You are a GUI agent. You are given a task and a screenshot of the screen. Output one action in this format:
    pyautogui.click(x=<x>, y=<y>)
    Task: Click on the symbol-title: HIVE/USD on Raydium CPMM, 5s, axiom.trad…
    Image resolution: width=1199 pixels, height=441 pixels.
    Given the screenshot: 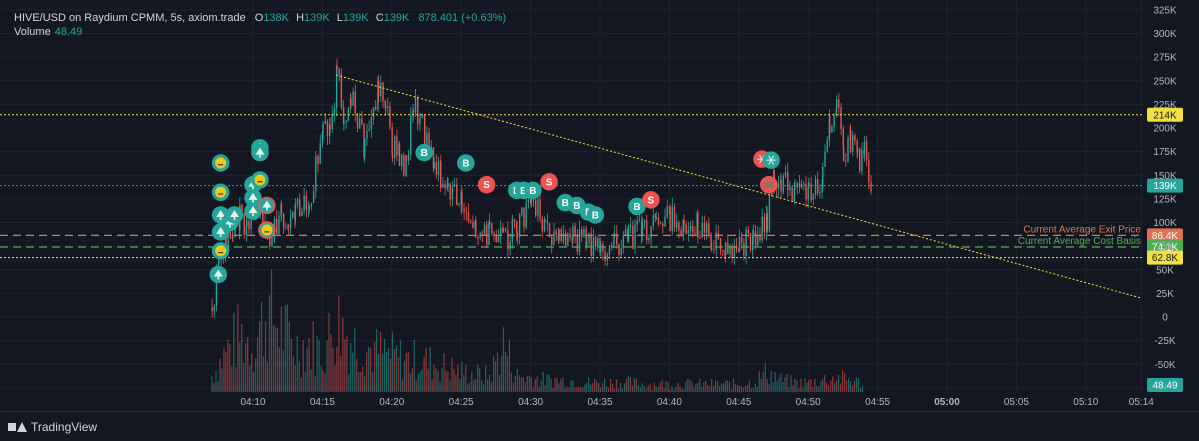 What is the action you would take?
    pyautogui.click(x=130, y=18)
    